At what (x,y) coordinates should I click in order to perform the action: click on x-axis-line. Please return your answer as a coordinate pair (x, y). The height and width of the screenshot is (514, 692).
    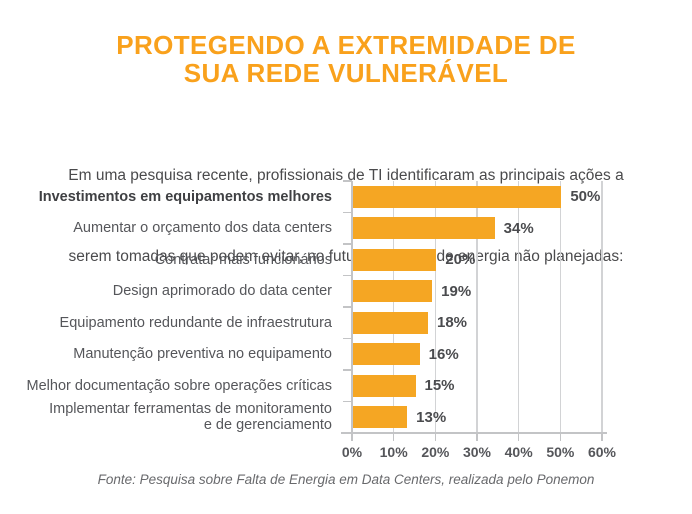
    Looking at the image, I should click on (474, 433).